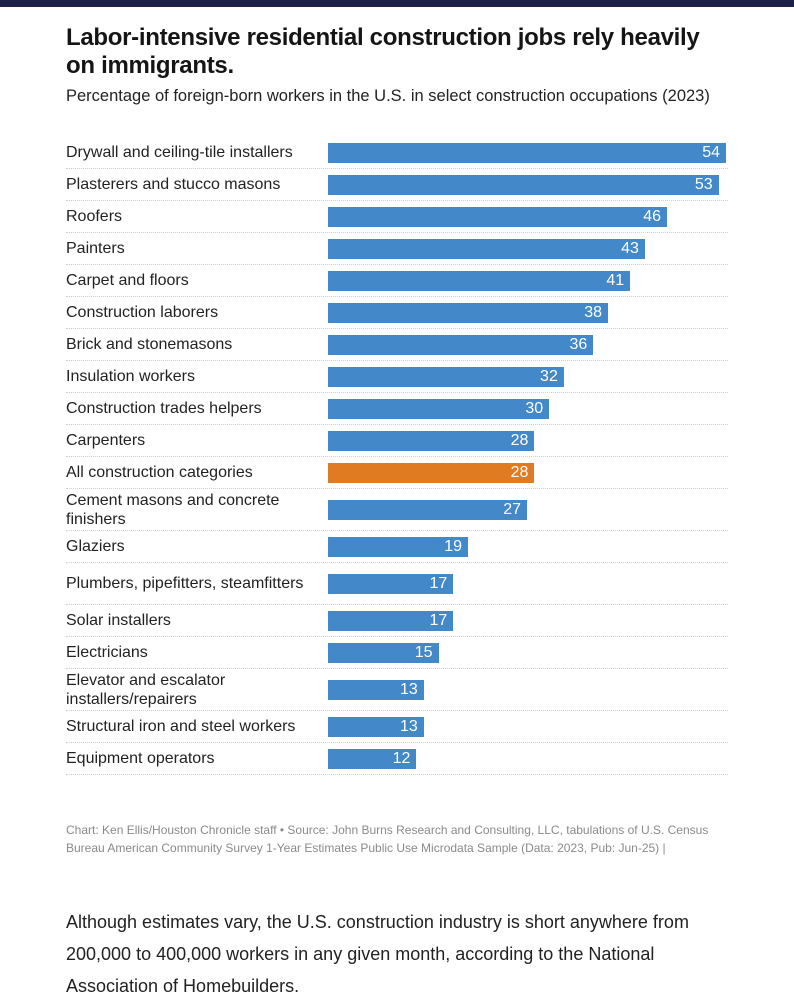 Image resolution: width=794 pixels, height=1002 pixels. I want to click on category-label: Equipment operators, so click(140, 758).